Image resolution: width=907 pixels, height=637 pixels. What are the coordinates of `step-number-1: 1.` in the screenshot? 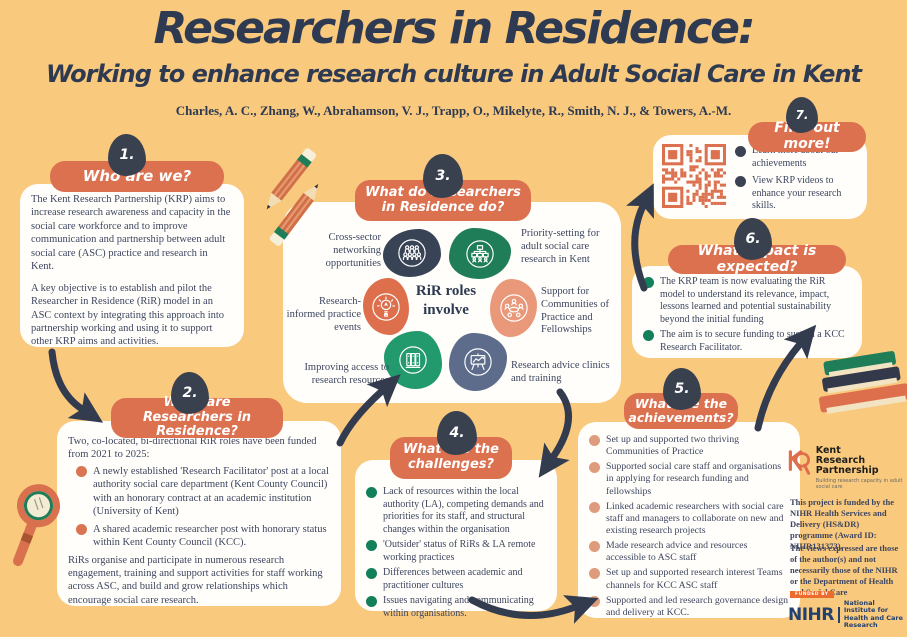 It's located at (127, 155).